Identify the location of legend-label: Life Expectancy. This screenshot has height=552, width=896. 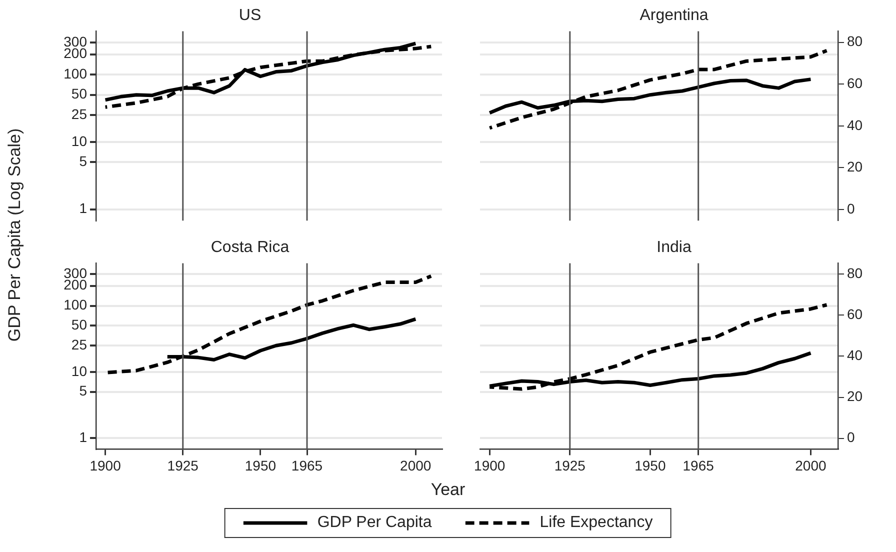
(596, 523).